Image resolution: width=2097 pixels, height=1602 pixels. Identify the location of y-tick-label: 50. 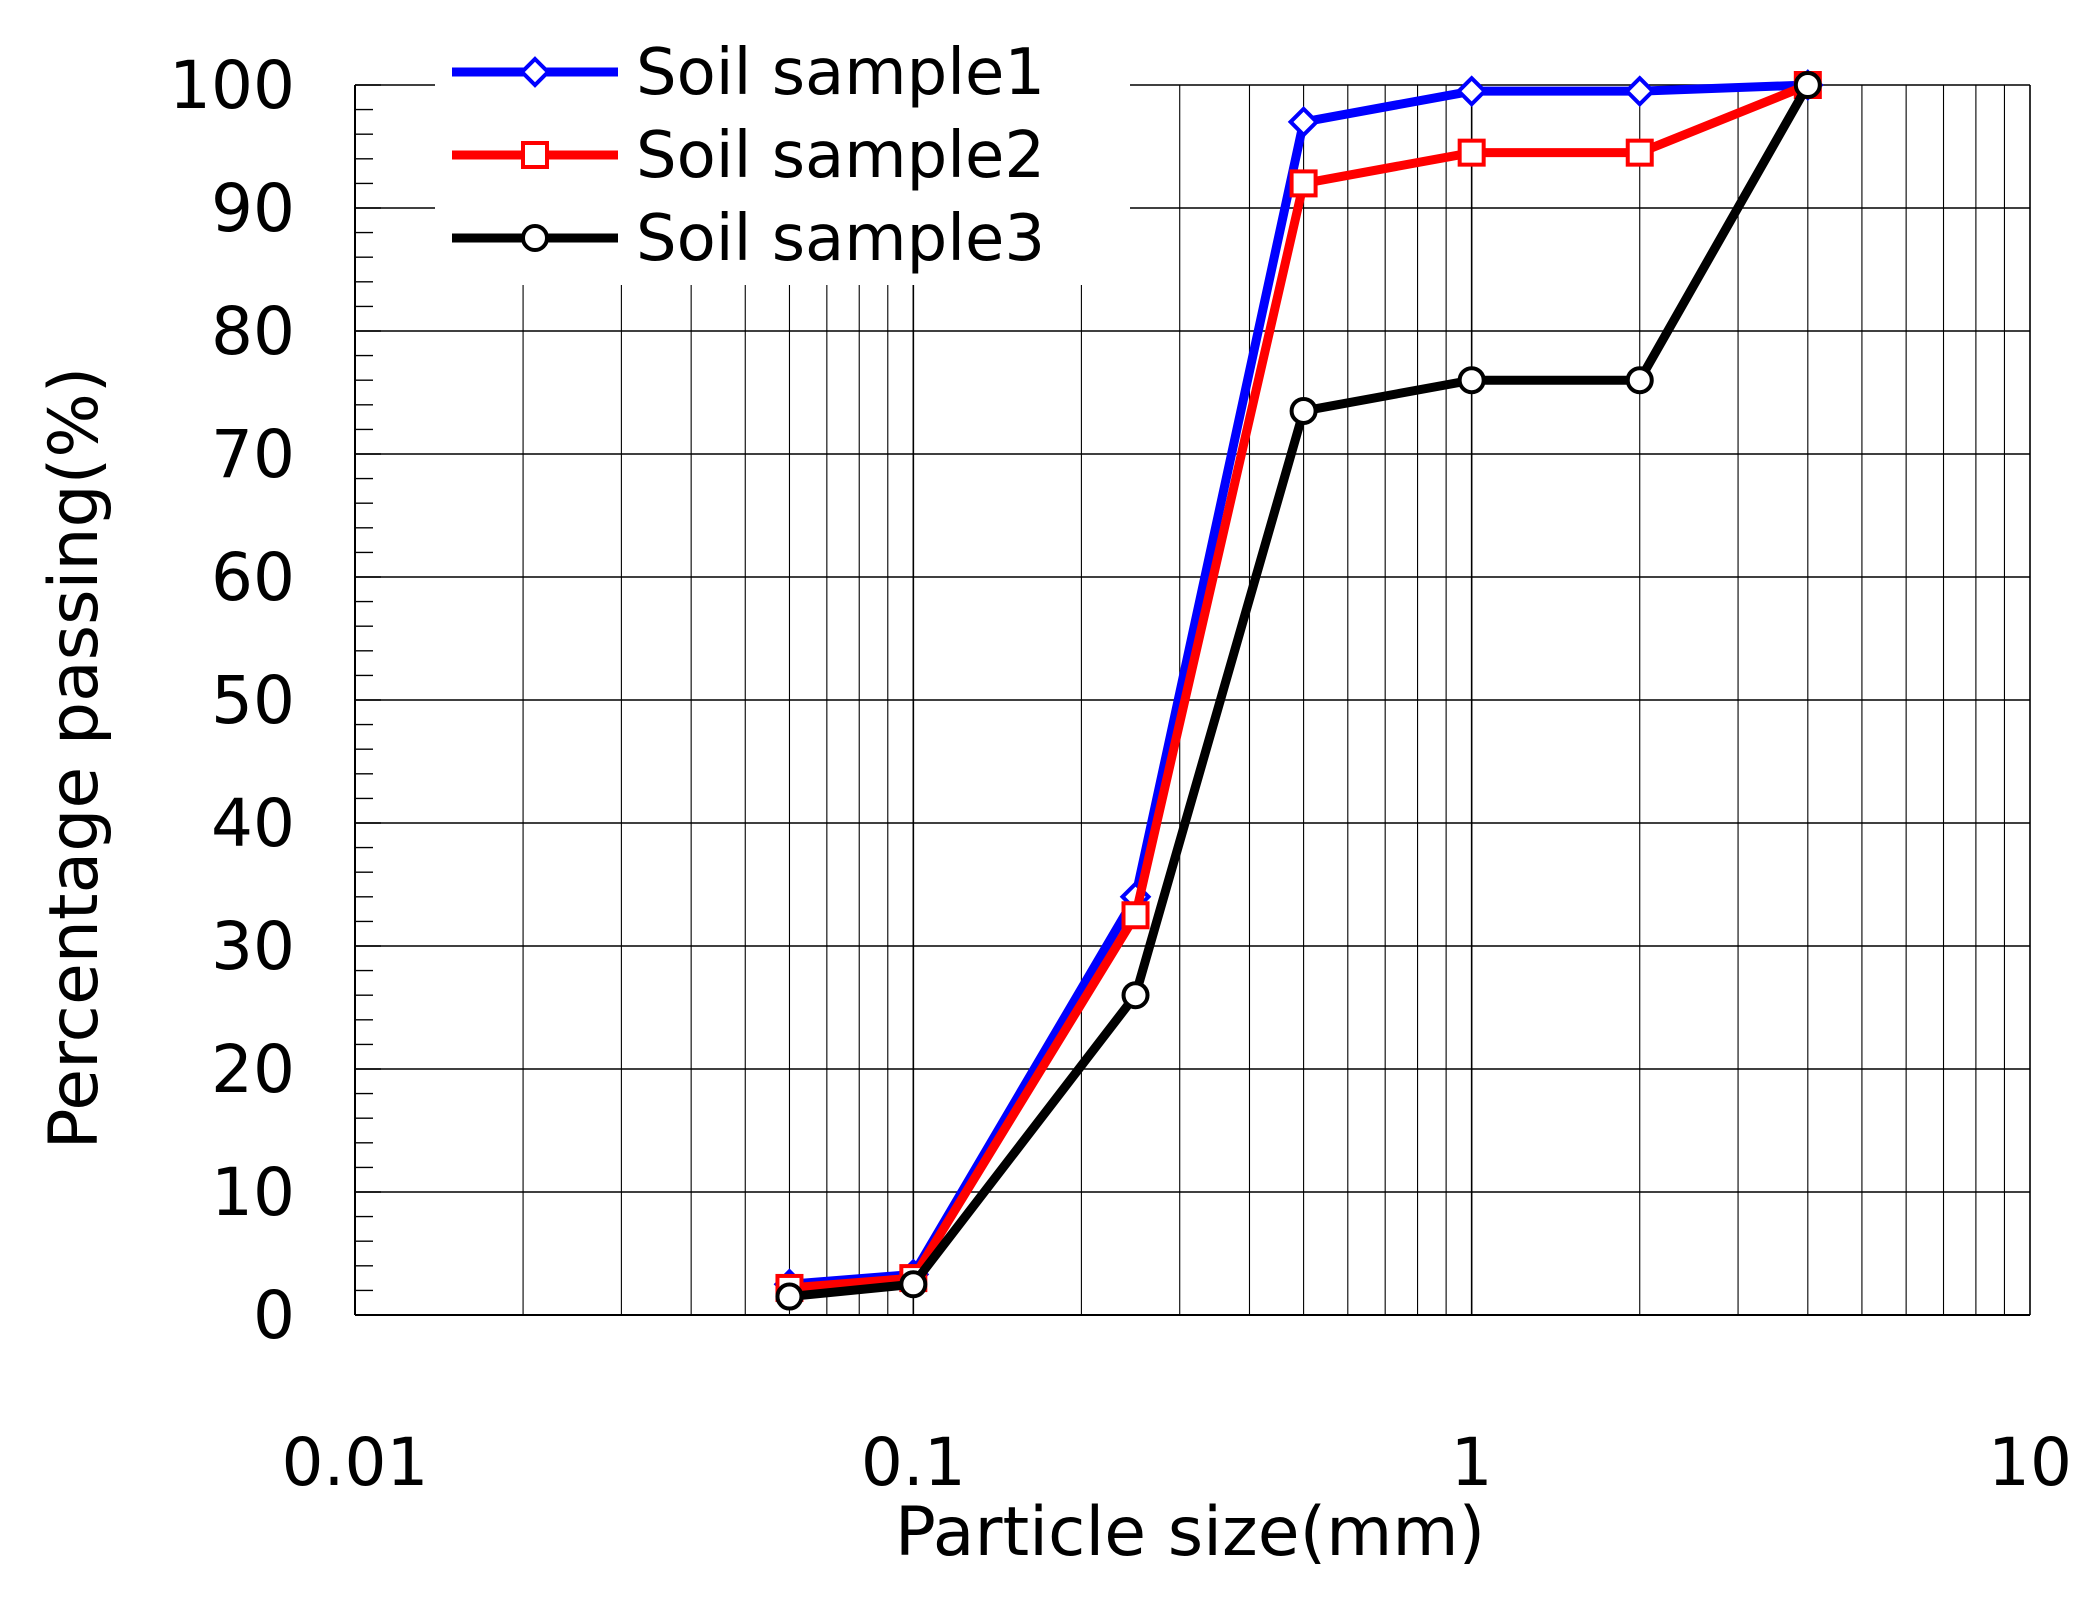
(253, 700).